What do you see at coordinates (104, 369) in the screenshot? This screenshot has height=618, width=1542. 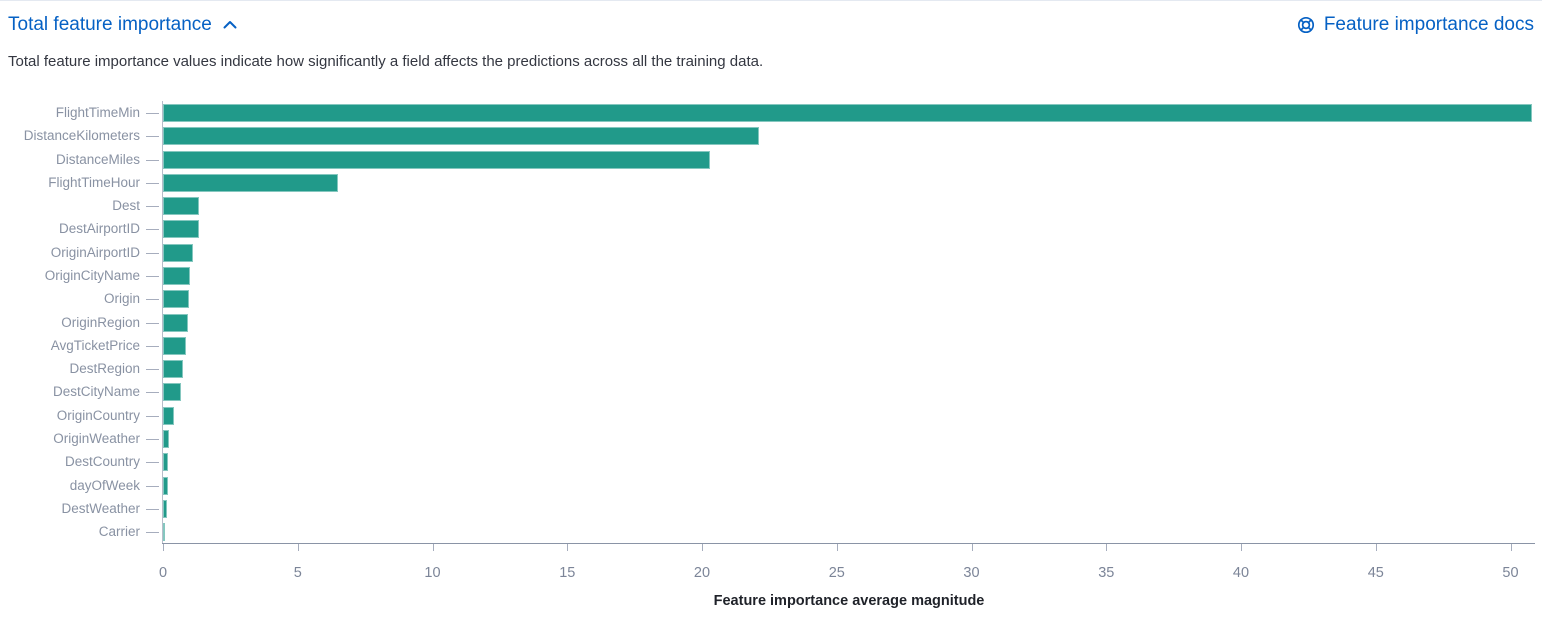 I see `y-axis-label: DestRegion` at bounding box center [104, 369].